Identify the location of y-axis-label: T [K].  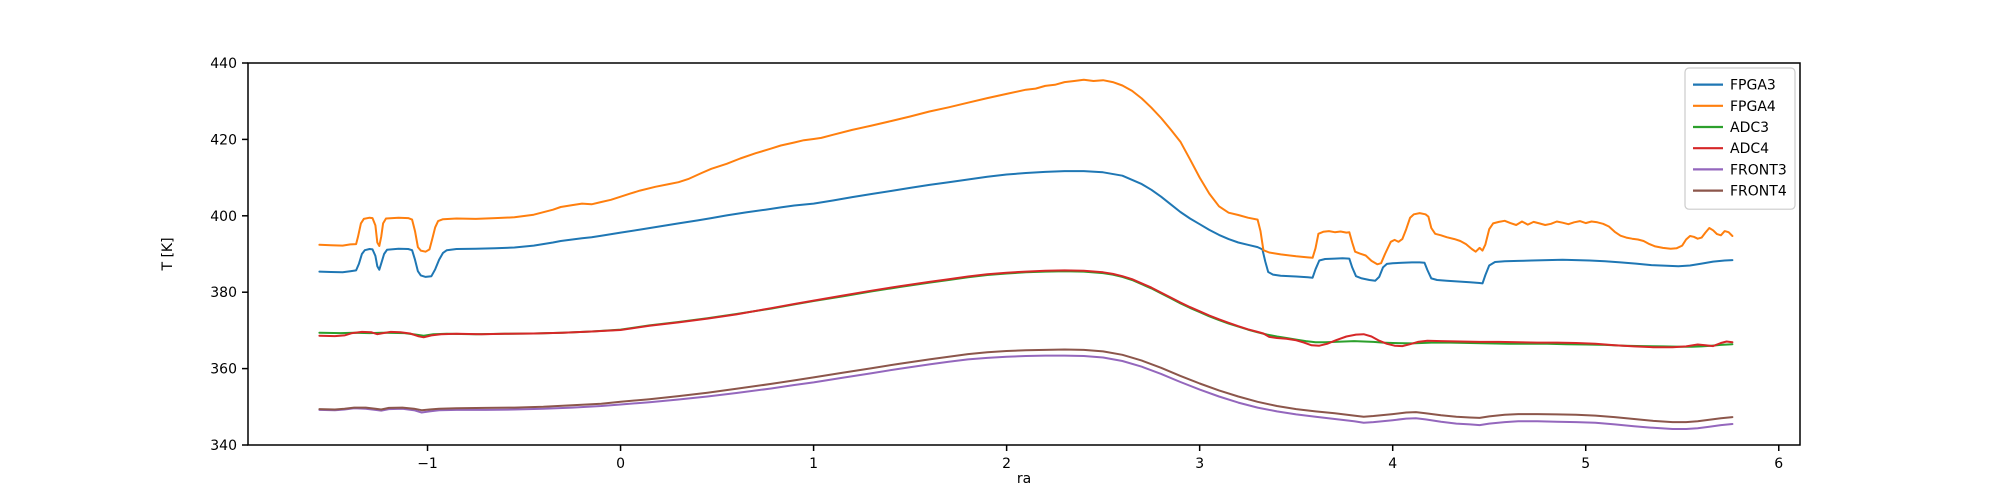
(168, 254).